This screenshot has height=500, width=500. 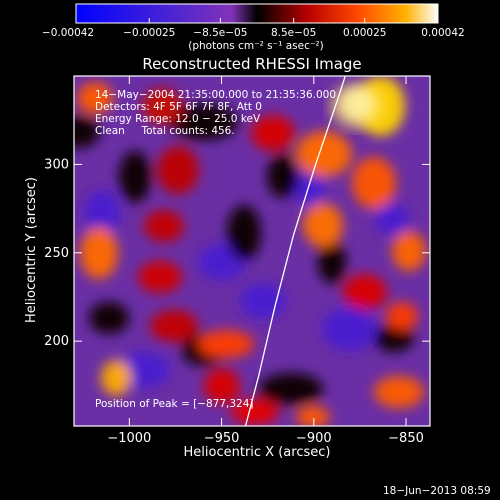 What do you see at coordinates (251, 64) in the screenshot?
I see `chart-title: Reconstructed RHESSI Image` at bounding box center [251, 64].